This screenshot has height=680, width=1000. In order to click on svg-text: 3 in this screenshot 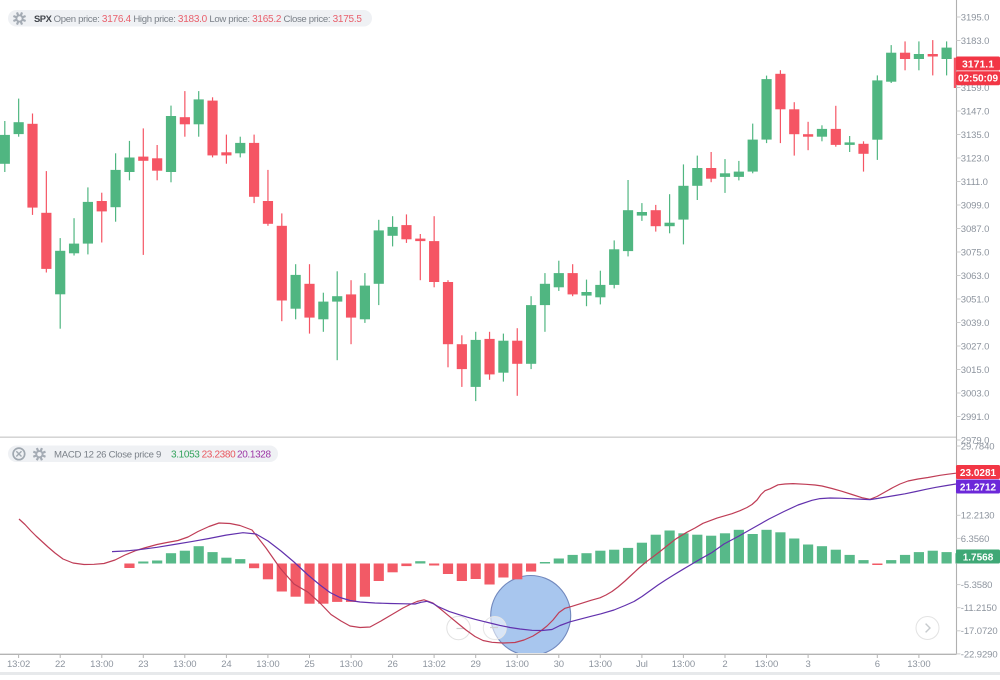, I will do `click(808, 664)`.